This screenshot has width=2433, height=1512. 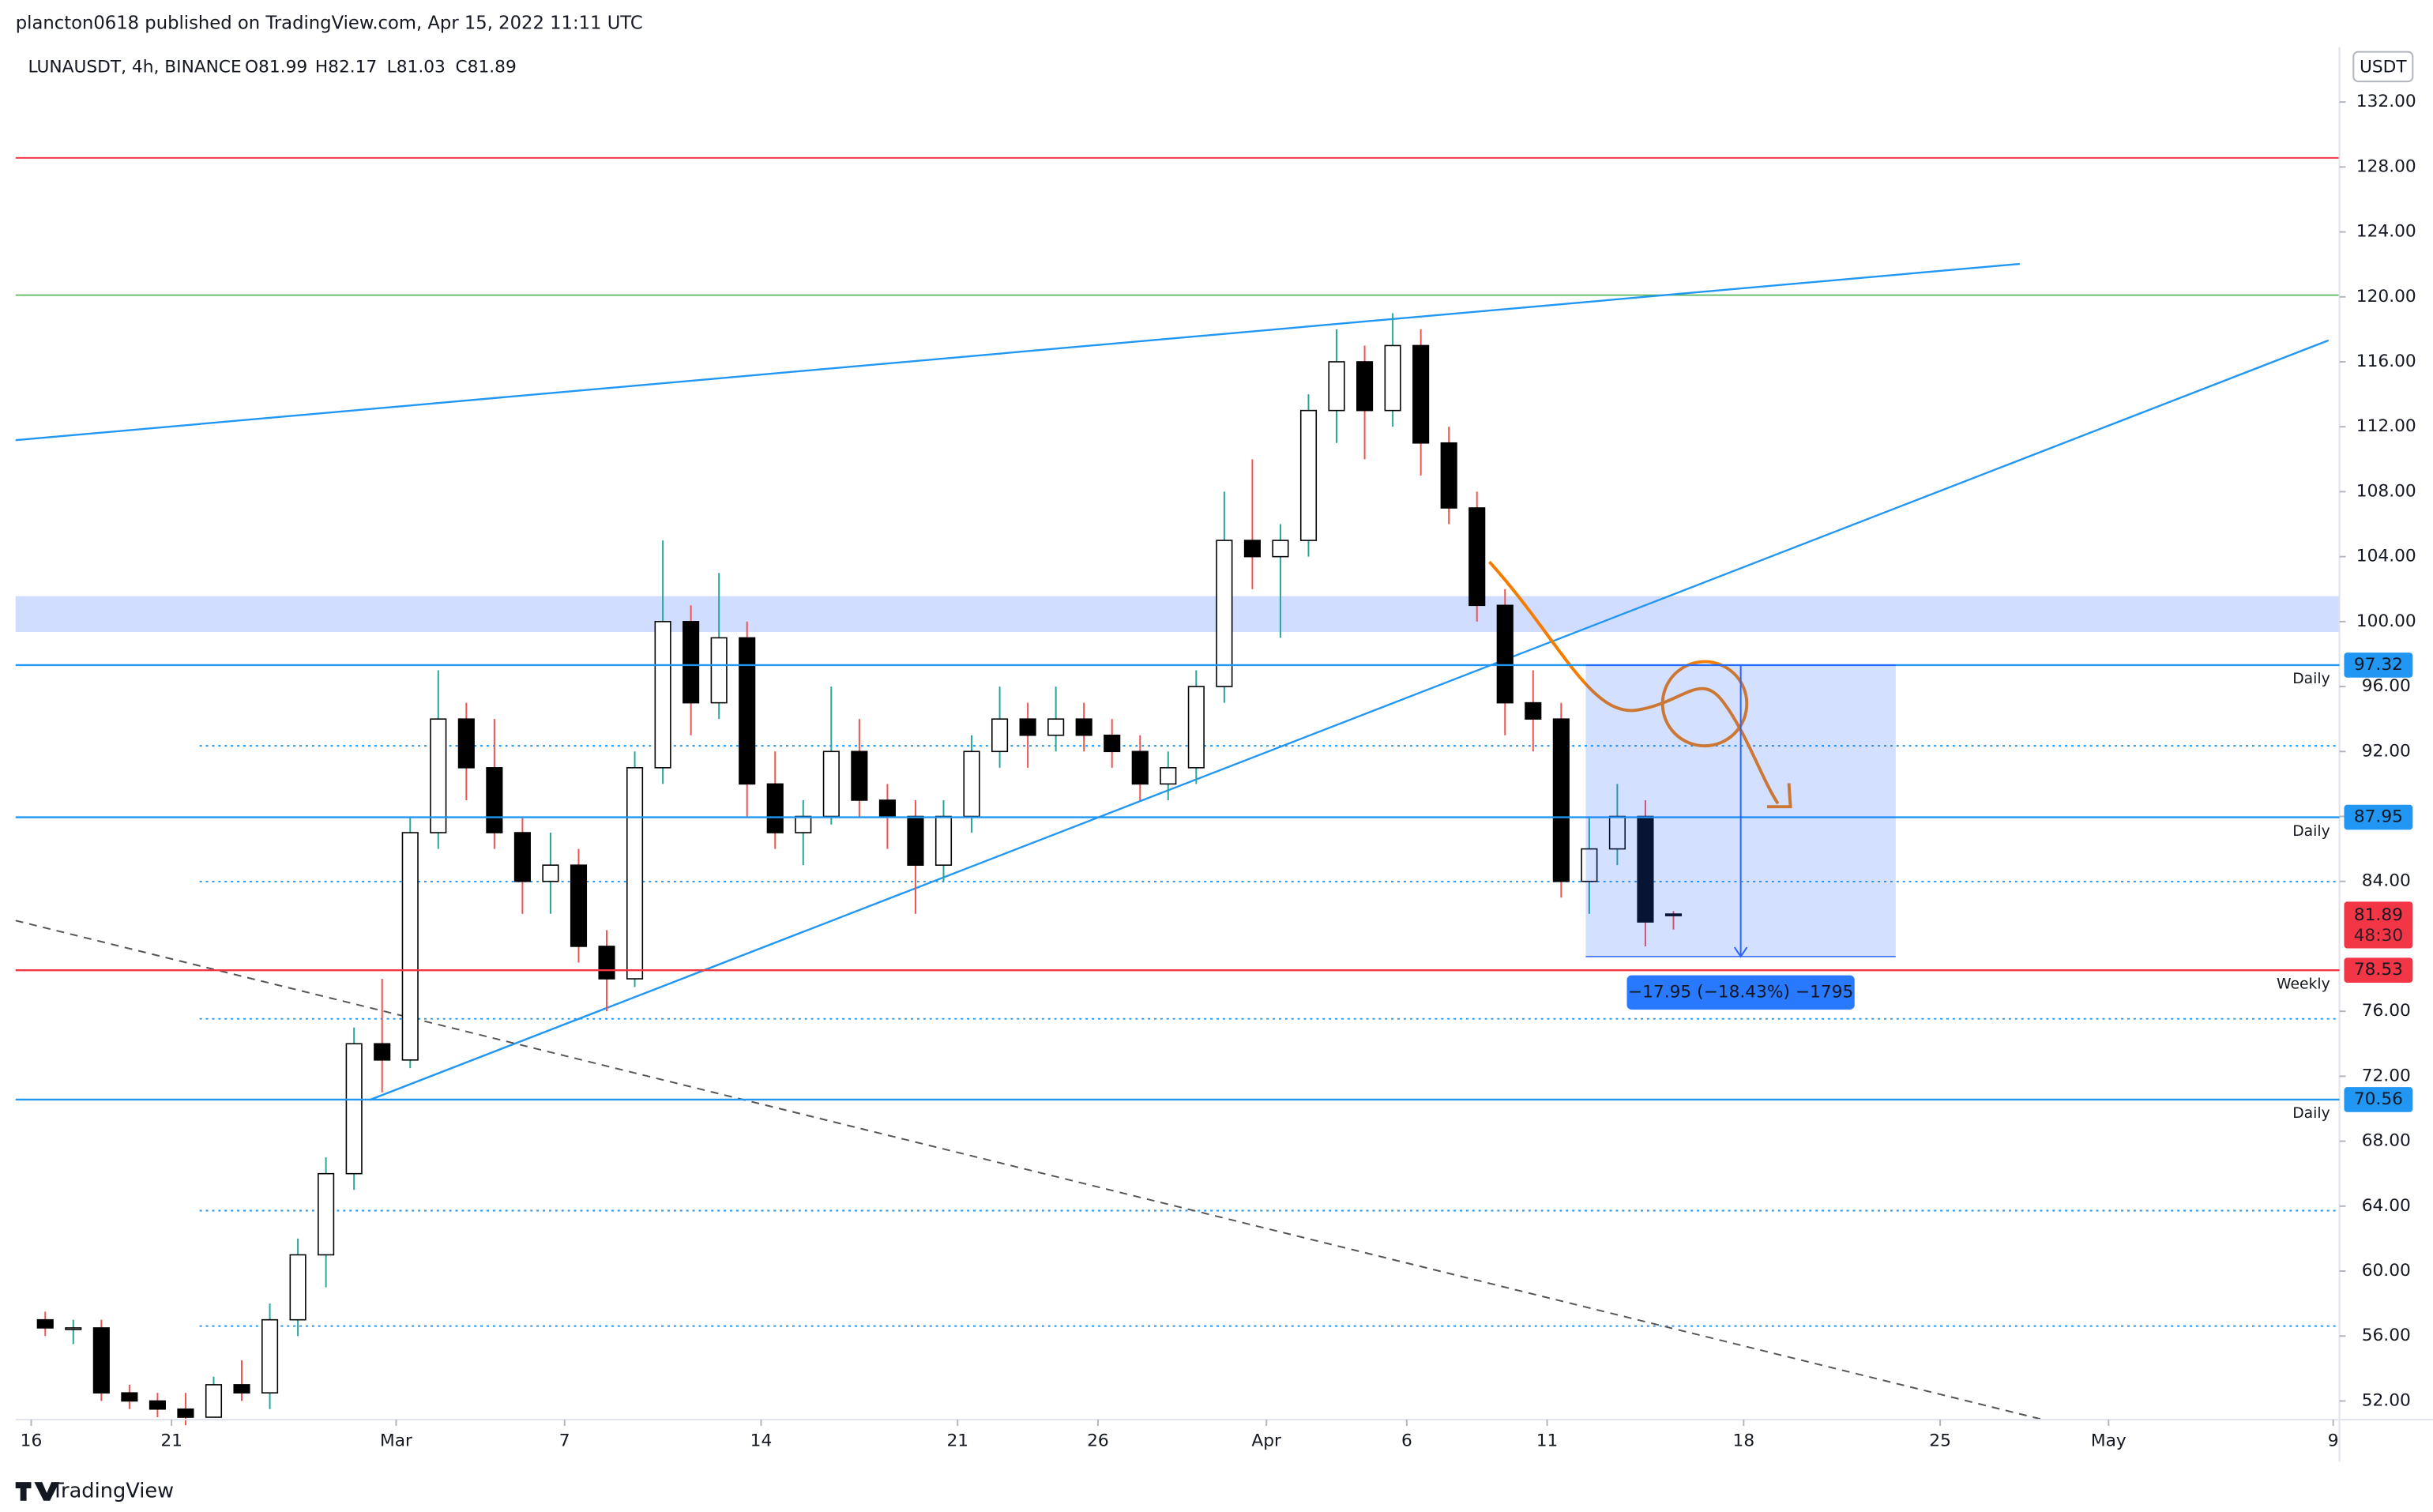 What do you see at coordinates (2386, 621) in the screenshot?
I see `y-tick-label: 100.00` at bounding box center [2386, 621].